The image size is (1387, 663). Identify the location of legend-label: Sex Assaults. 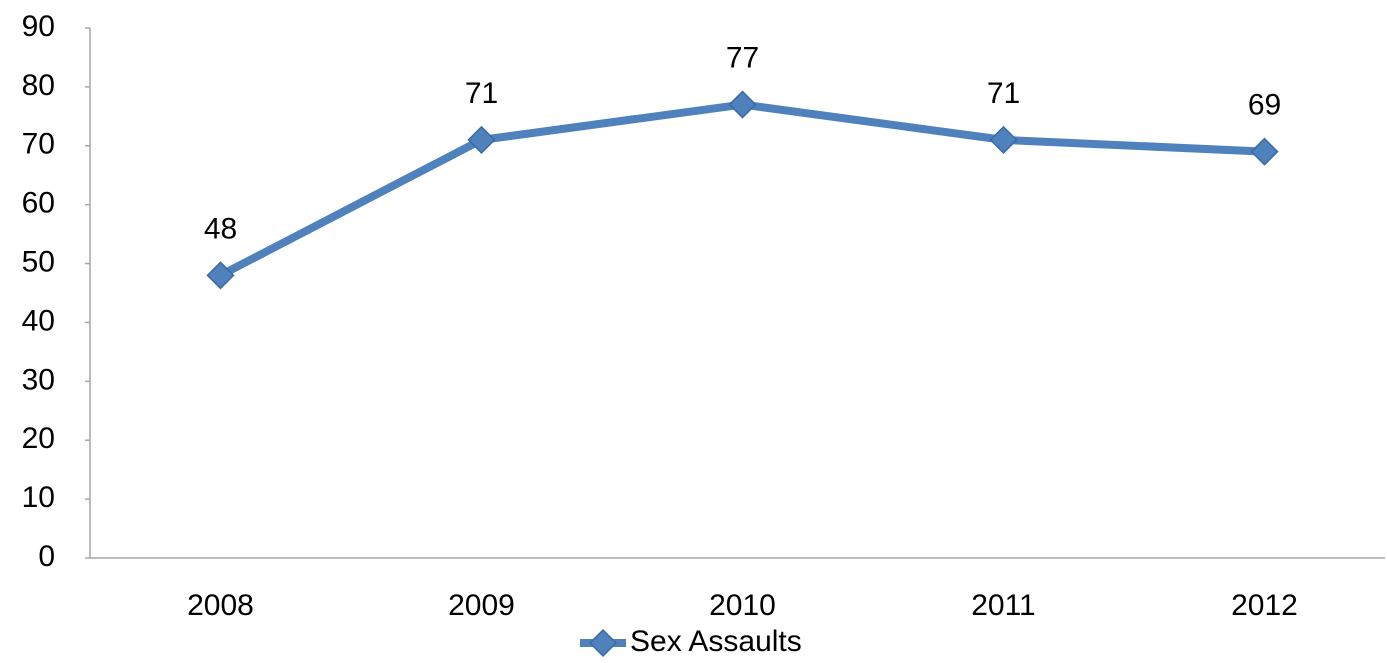
(716, 641).